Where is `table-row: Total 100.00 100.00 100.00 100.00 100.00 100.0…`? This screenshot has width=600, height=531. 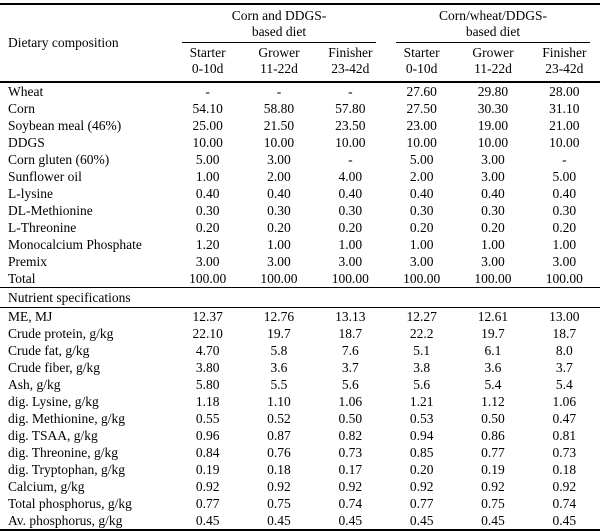
table-row: Total 100.00 100.00 100.00 100.00 100.00 100.0… is located at coordinates (300, 279).